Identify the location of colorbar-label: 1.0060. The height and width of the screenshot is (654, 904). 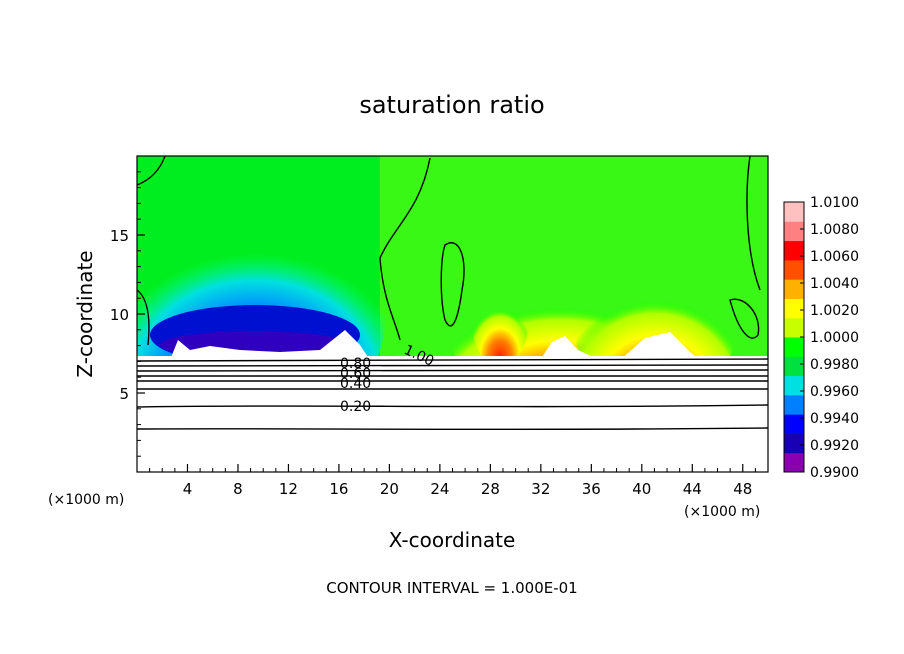
(834, 257).